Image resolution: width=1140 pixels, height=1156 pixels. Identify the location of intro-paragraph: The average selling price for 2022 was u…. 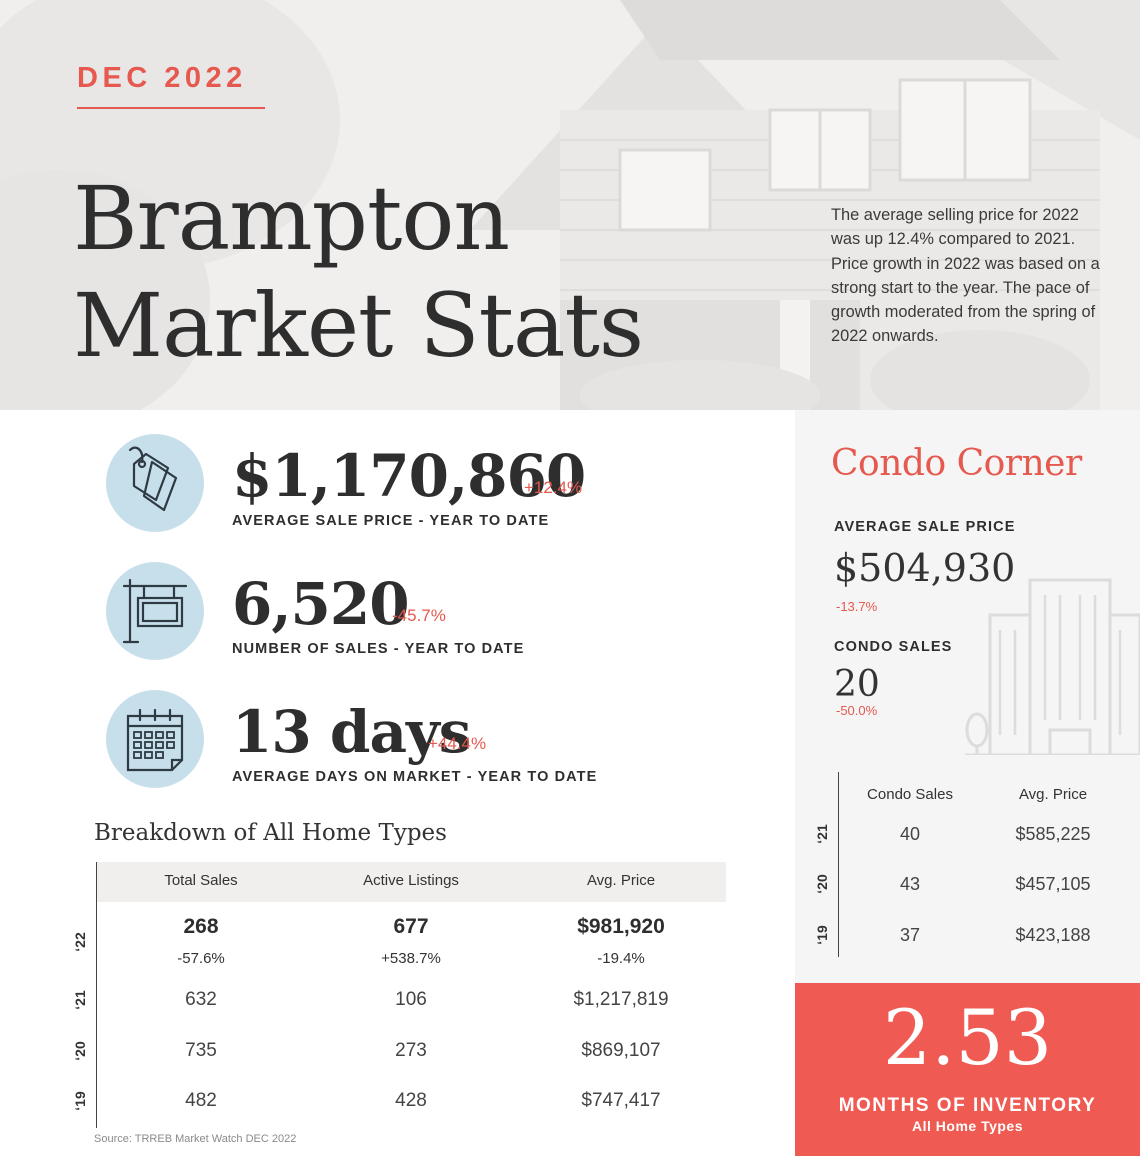
(965, 276).